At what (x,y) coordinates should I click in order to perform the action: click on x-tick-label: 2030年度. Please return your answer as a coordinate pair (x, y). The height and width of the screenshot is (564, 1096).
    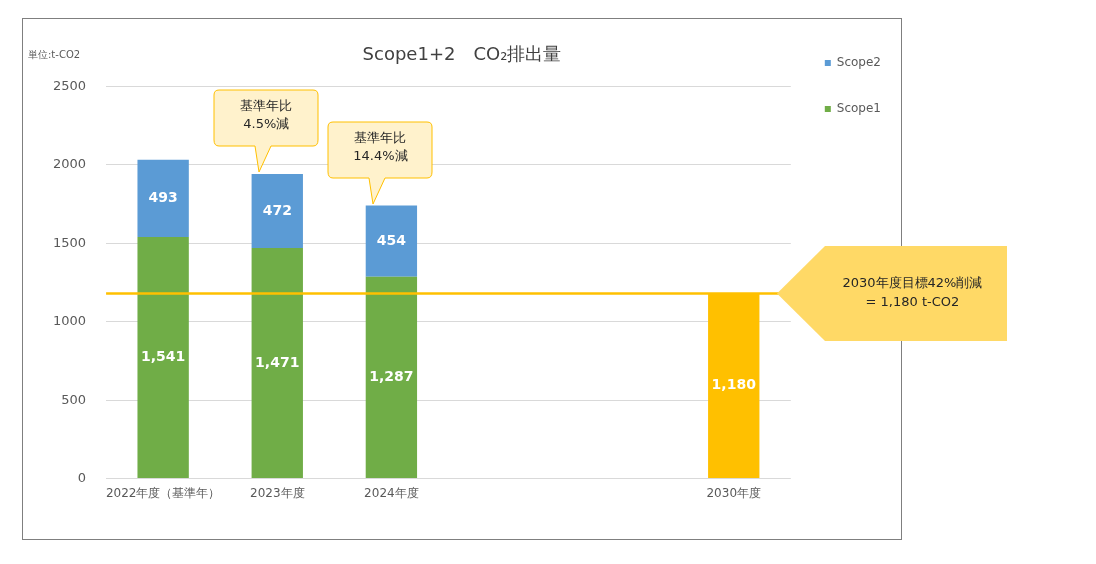
    Looking at the image, I should click on (734, 492).